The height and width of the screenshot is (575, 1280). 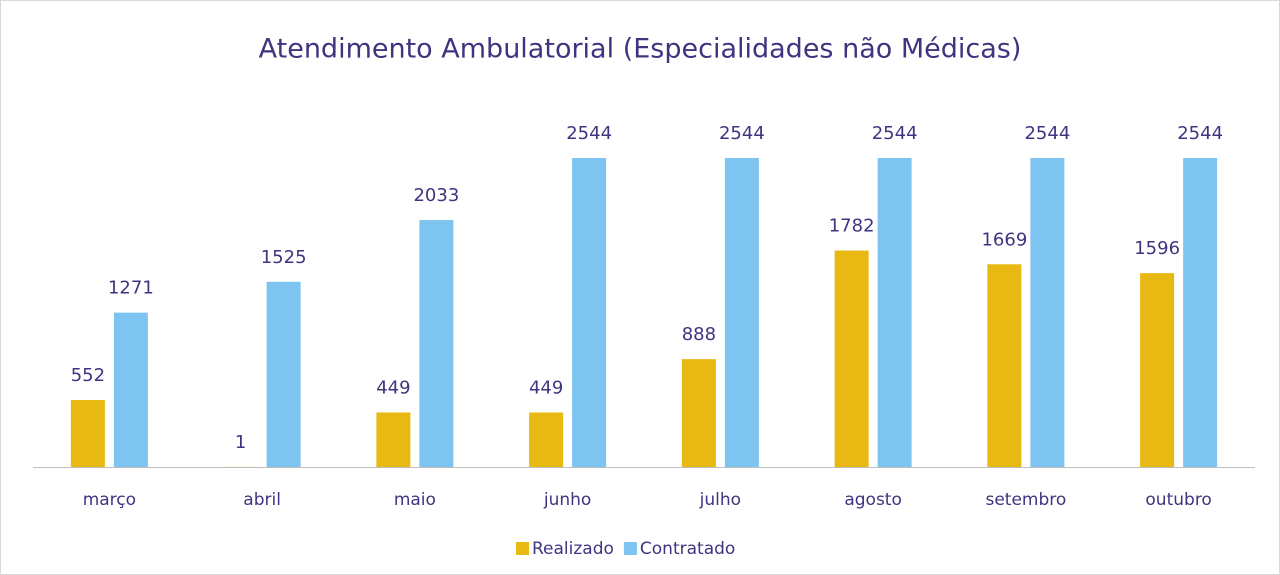 What do you see at coordinates (109, 500) in the screenshot?
I see `x-tick-label: março` at bounding box center [109, 500].